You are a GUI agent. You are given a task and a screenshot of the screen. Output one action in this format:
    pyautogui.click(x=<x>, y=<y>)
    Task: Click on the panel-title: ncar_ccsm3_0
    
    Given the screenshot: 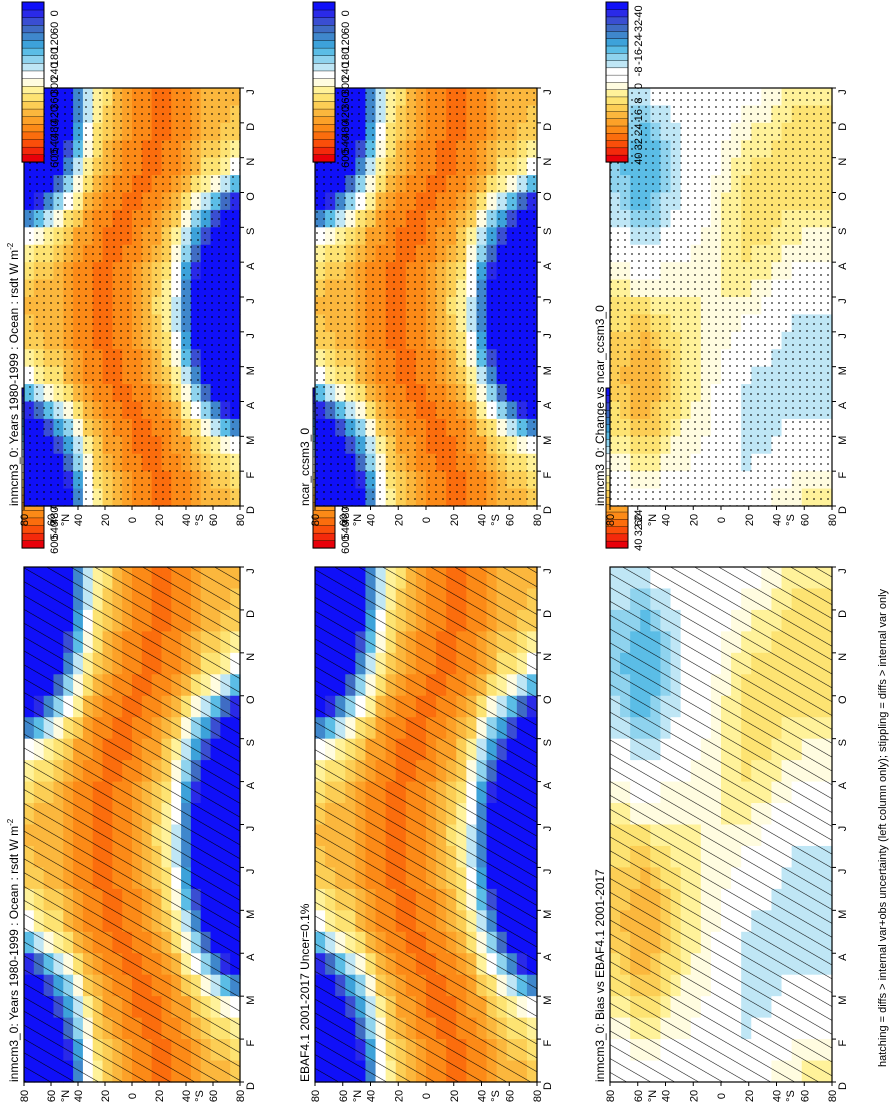 What is the action you would take?
    pyautogui.click(x=305, y=467)
    